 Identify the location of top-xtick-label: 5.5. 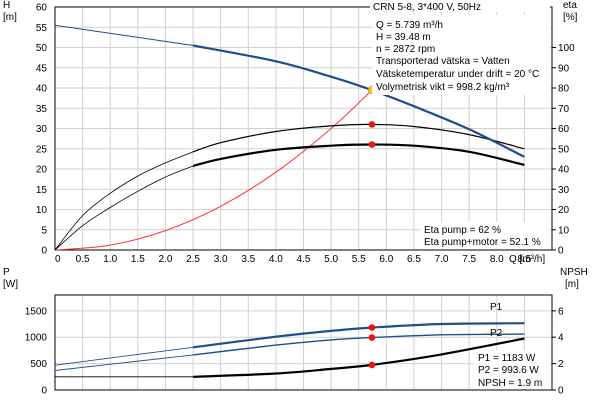
(359, 259).